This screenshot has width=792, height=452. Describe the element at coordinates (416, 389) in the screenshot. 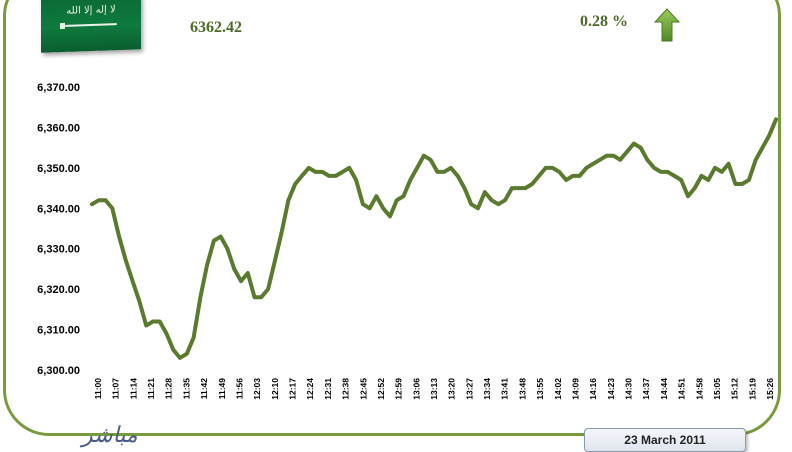

I see `x-tick-label: 13:06` at that location.